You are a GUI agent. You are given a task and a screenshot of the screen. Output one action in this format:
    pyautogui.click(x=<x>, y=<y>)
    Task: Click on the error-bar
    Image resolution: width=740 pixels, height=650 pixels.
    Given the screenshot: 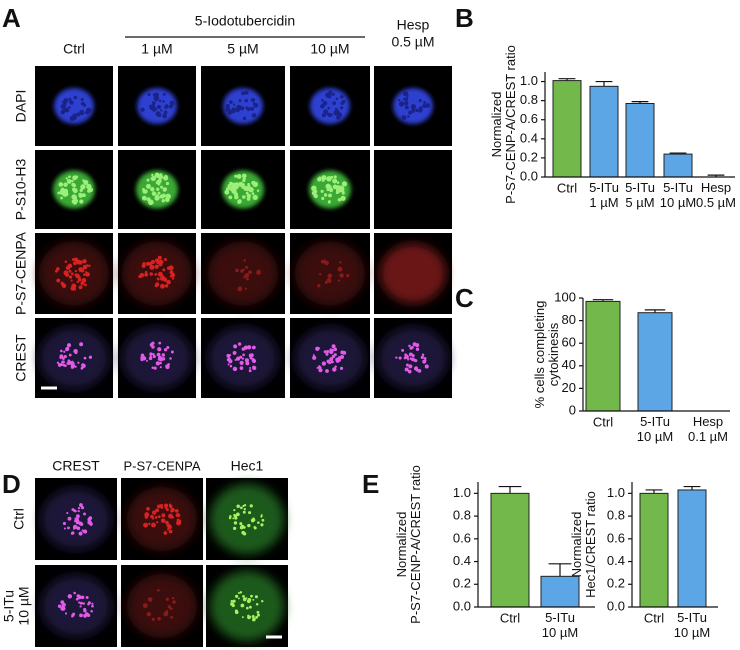 What is the action you would take?
    pyautogui.click(x=604, y=83)
    